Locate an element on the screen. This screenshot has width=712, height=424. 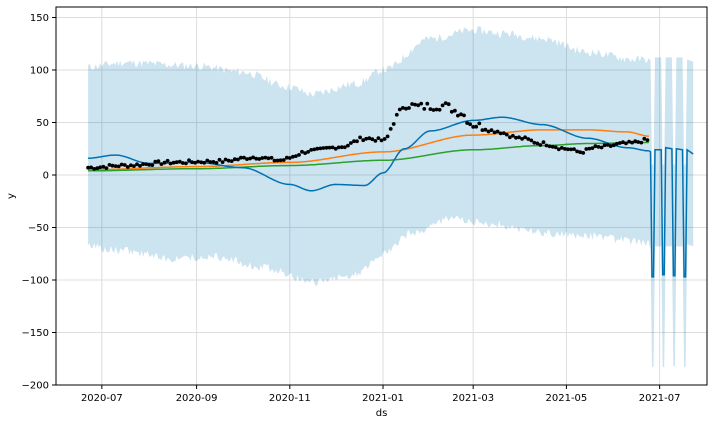
y-tick-label: 150 is located at coordinates (39, 18).